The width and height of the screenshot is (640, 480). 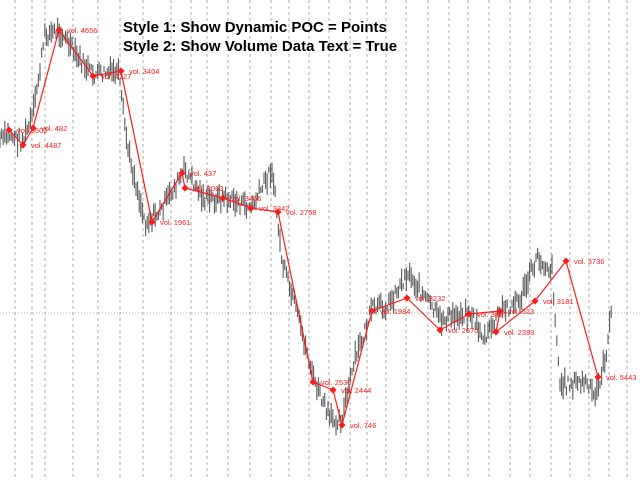 I want to click on poc-volume-label-20: vol. 2393, so click(x=519, y=332).